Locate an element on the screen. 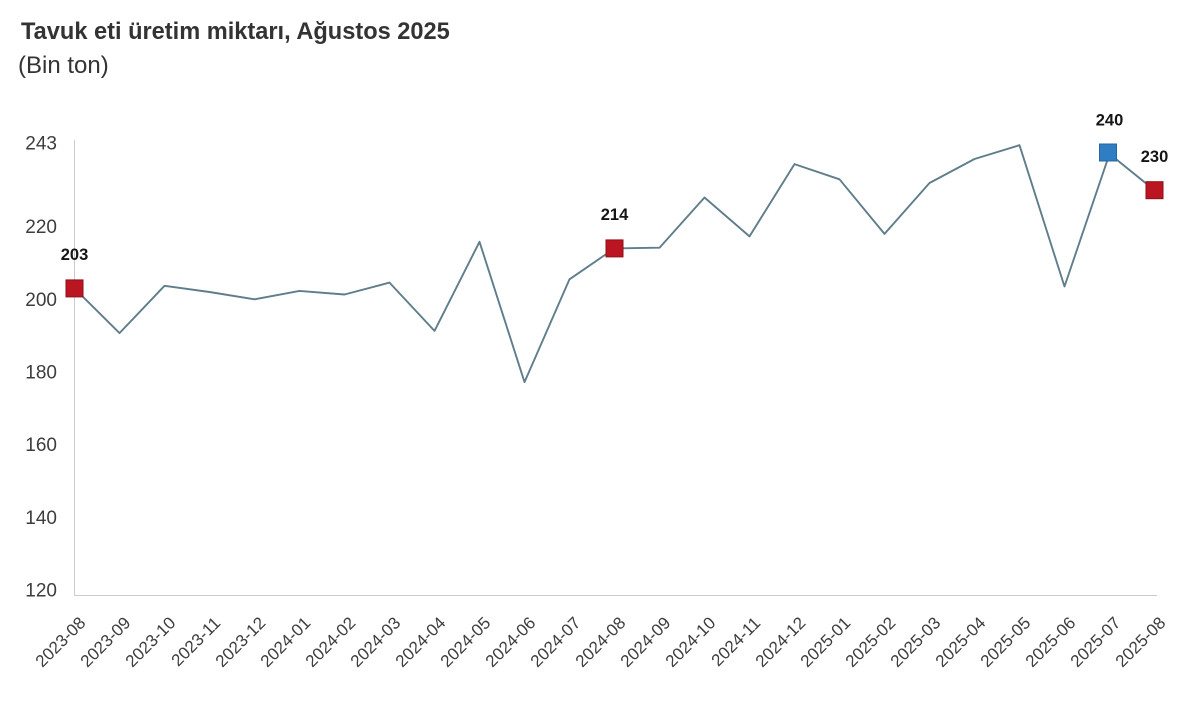 The height and width of the screenshot is (711, 1200). svg-text: 243 is located at coordinates (41, 144).